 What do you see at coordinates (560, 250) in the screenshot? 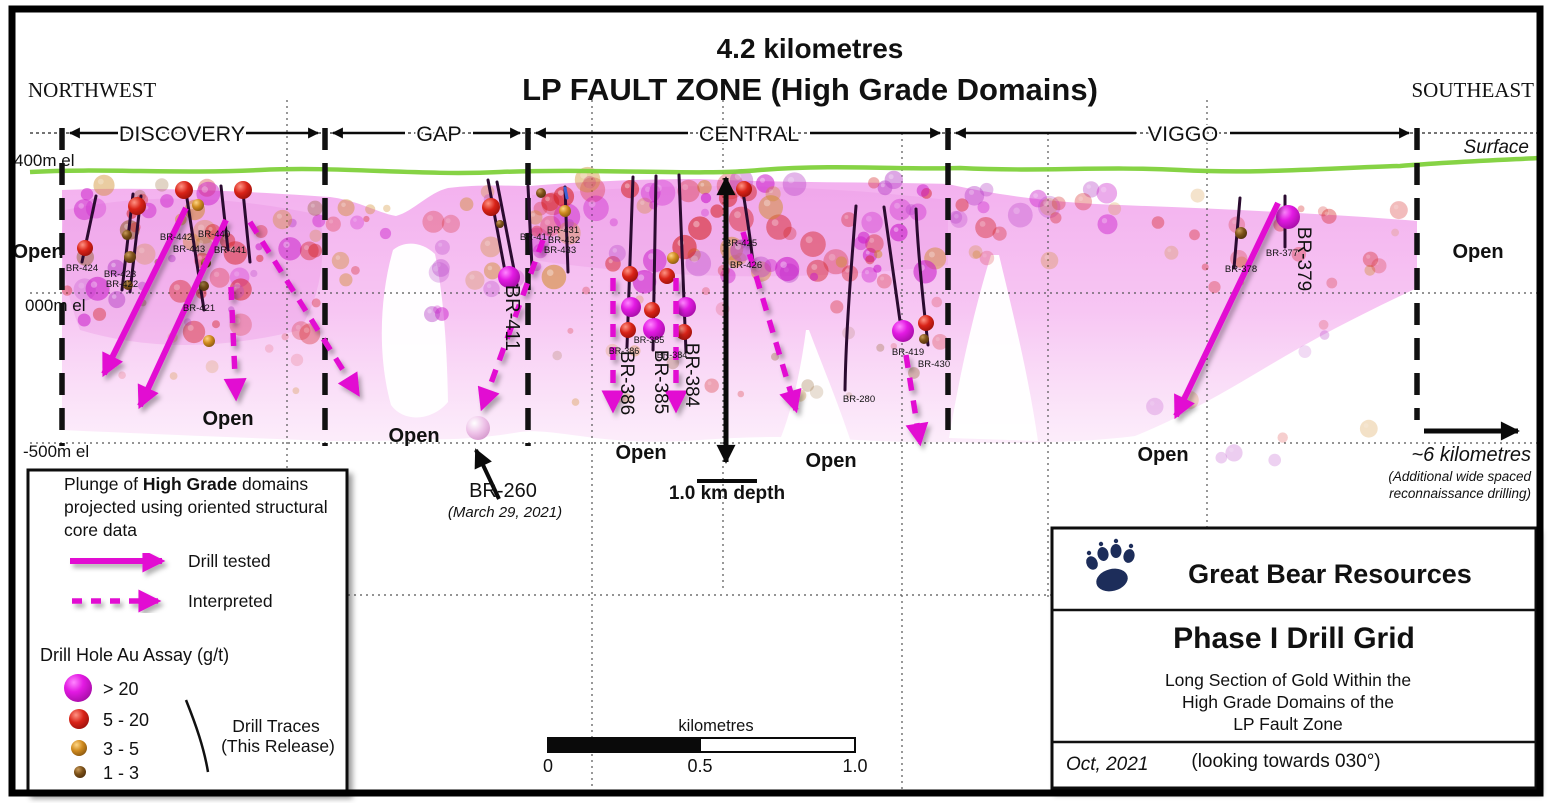
I see `drill-hole-label: BR-433` at bounding box center [560, 250].